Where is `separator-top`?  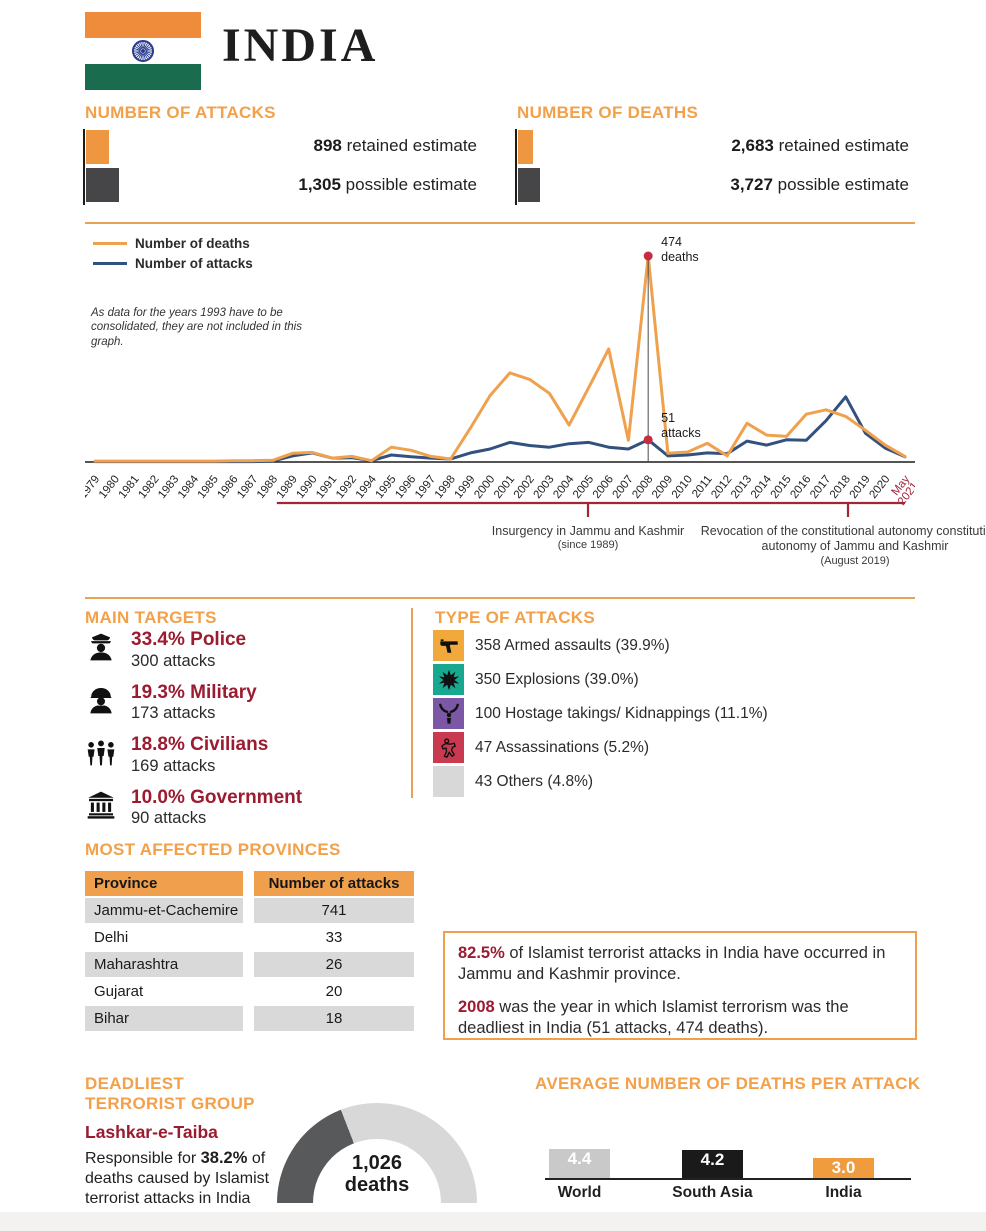
separator-top is located at coordinates (500, 223).